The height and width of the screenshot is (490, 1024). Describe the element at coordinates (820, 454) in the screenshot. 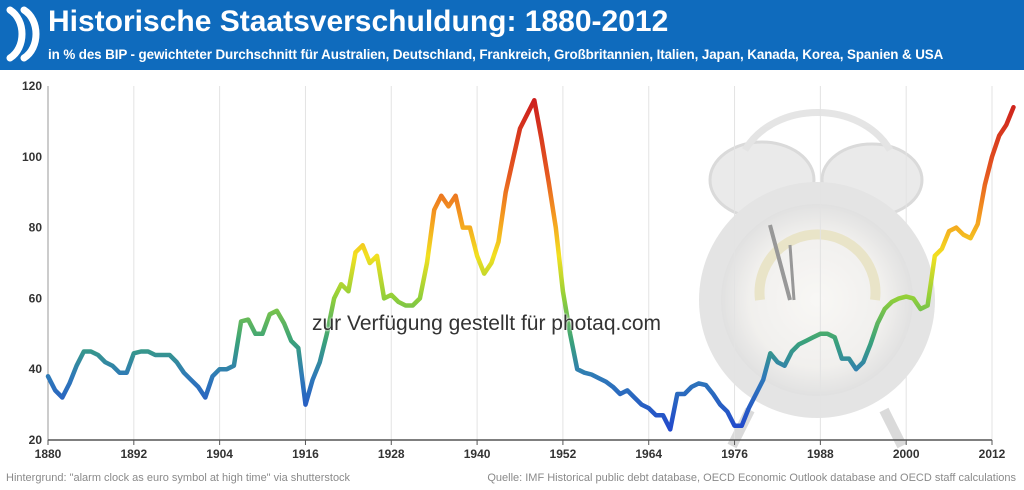

I see `x-tick-label: 1988` at that location.